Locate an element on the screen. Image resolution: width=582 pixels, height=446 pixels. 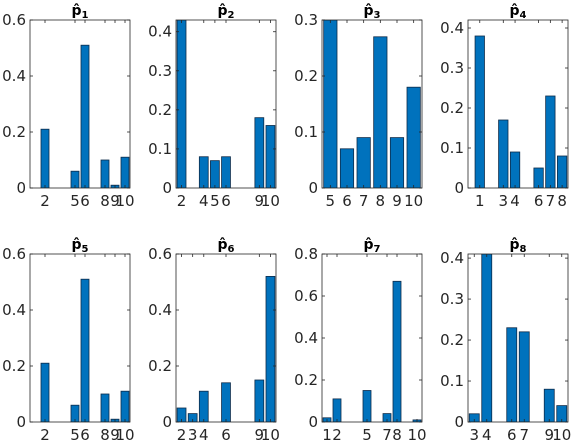
subplot-3: 0 0.1 0.2 0.3 5 6 7 8 9 10 p̂3 is located at coordinates (358, 106).